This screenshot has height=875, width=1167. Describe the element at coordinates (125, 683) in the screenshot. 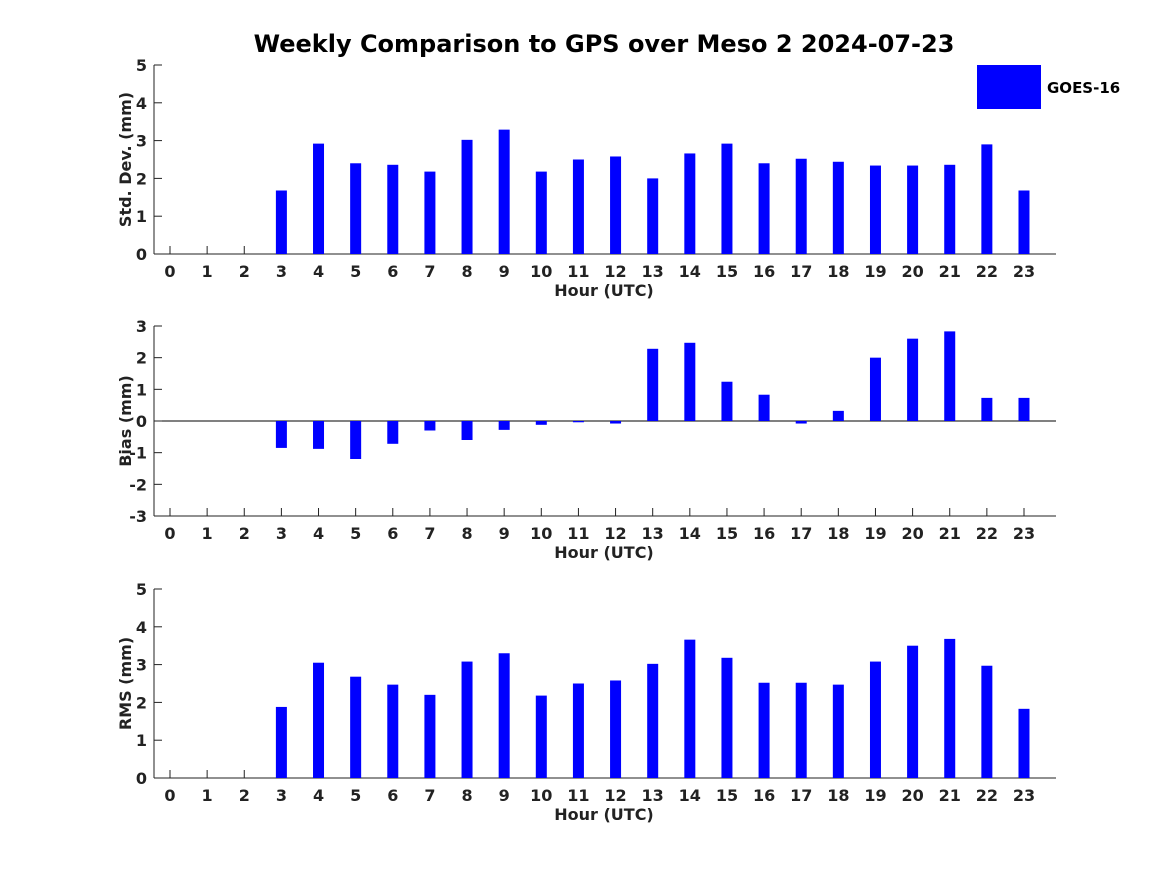

I see `y-axis-label: RMS (mm)` at that location.